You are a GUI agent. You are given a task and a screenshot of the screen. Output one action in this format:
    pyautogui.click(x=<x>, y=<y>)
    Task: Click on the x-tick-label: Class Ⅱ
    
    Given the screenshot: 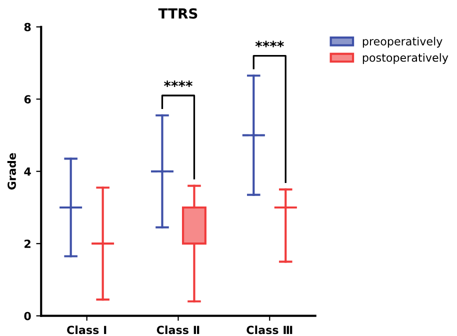 What is the action you would take?
    pyautogui.click(x=178, y=330)
    